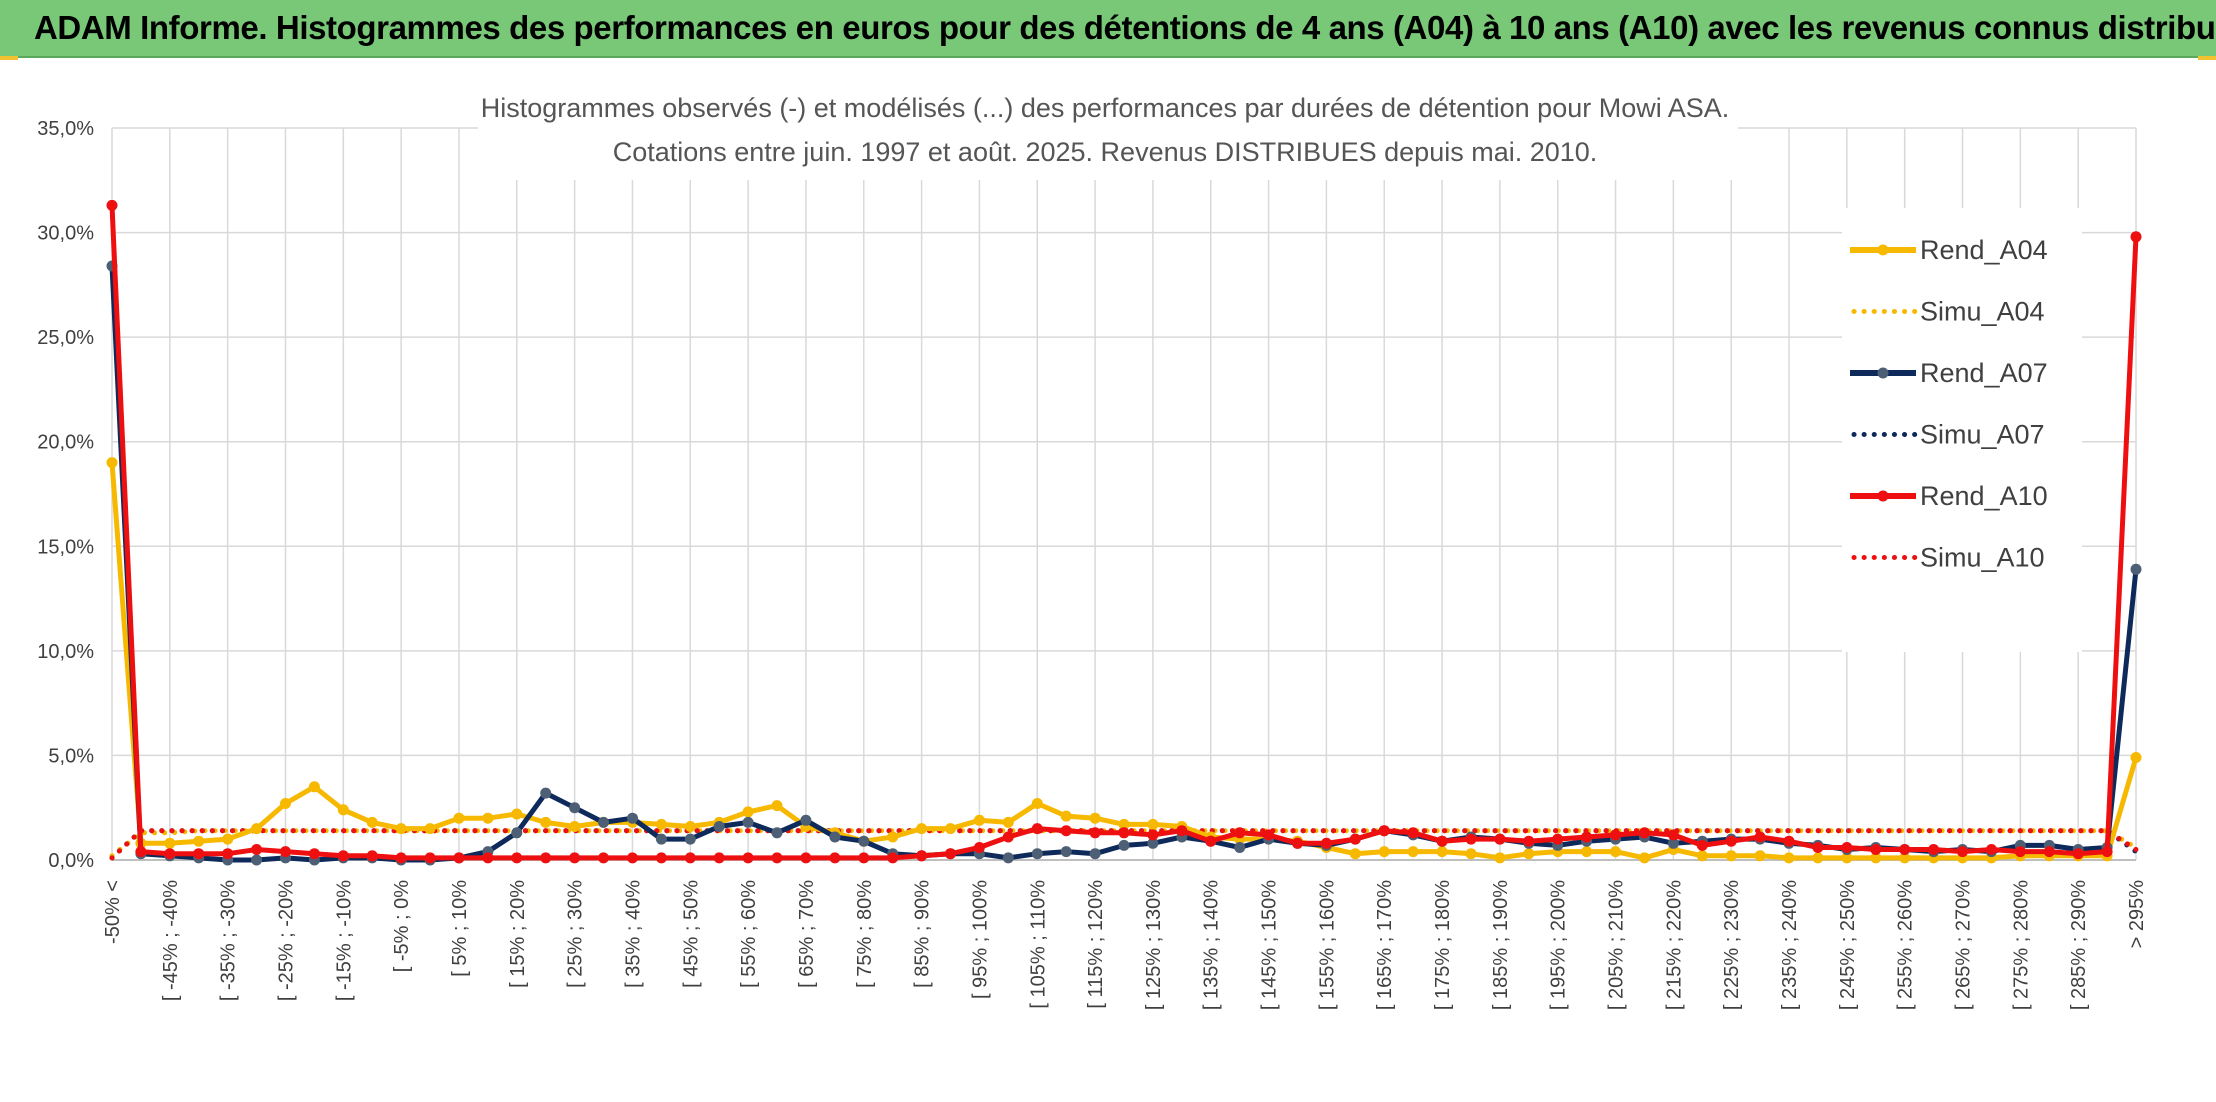 The image size is (2216, 1102). Describe the element at coordinates (460, 928) in the screenshot. I see `x-tick-label: [ 5% ; 10%` at that location.